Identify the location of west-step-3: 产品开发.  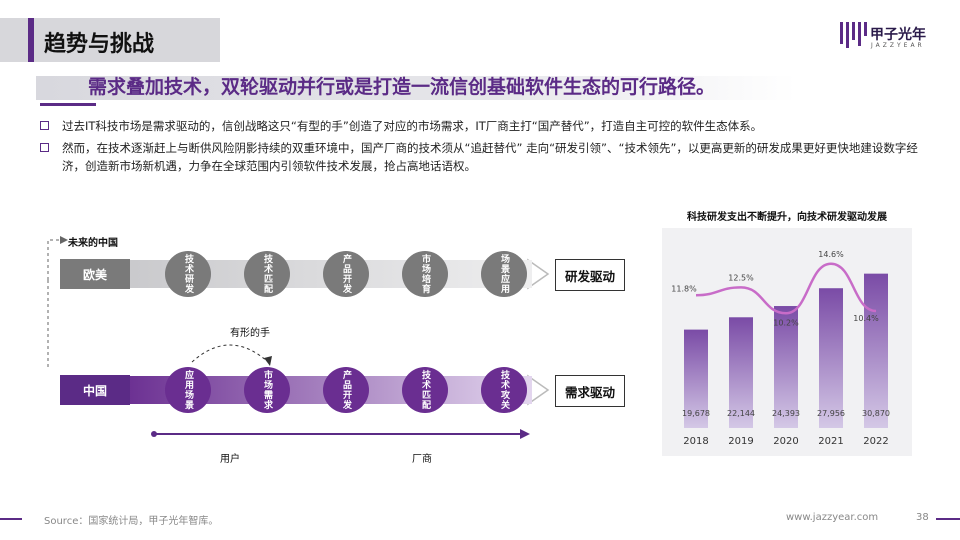
(346, 274).